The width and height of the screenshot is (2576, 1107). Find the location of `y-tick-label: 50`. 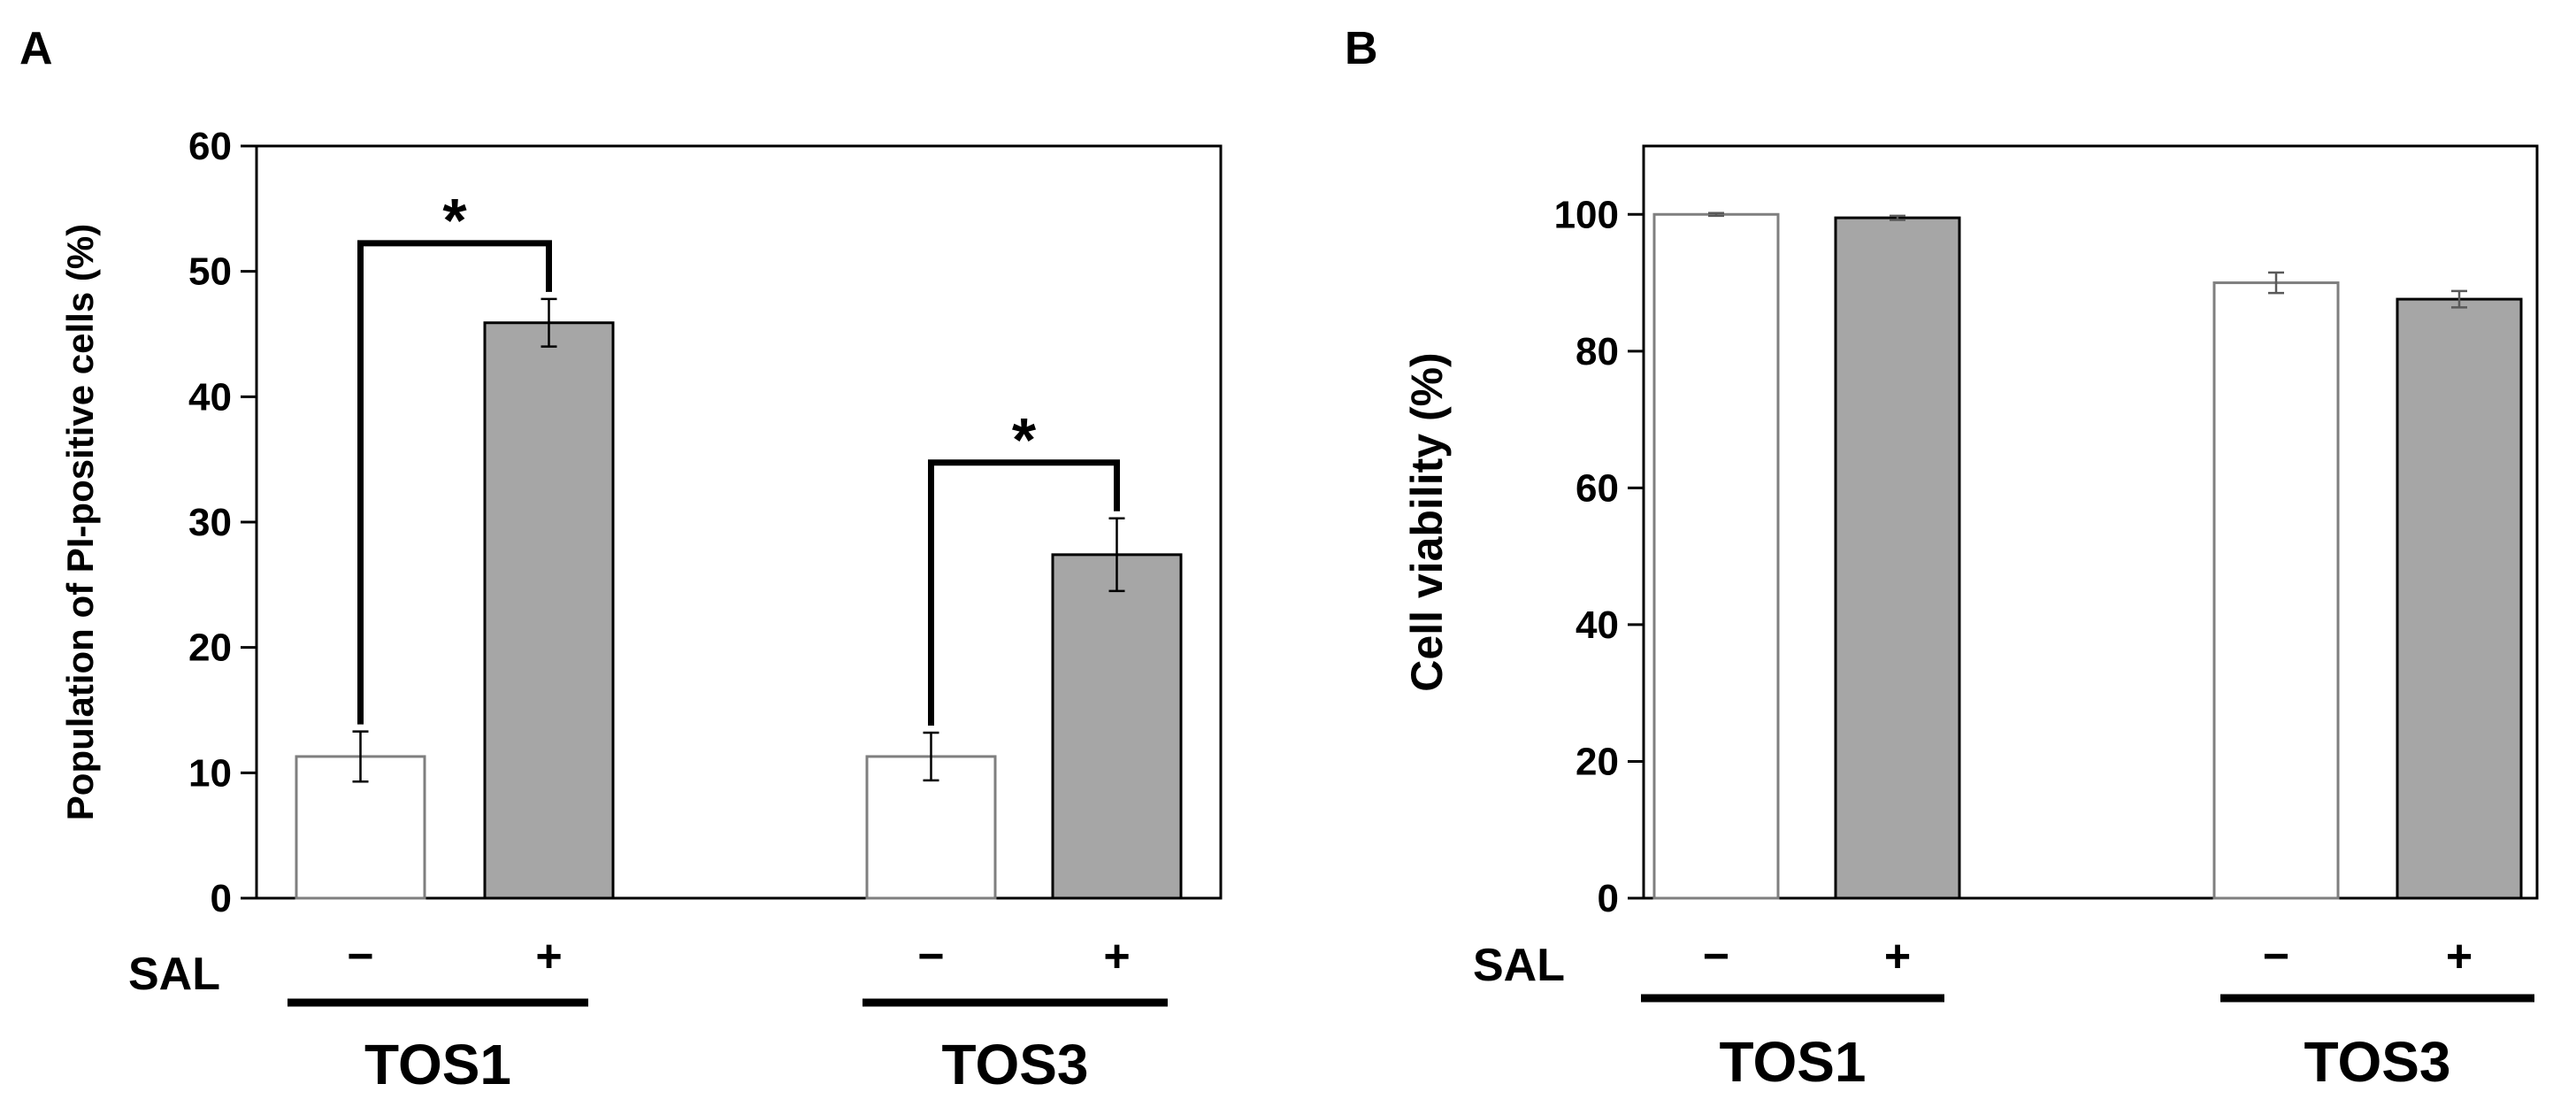

y-tick-label: 50 is located at coordinates (210, 272).